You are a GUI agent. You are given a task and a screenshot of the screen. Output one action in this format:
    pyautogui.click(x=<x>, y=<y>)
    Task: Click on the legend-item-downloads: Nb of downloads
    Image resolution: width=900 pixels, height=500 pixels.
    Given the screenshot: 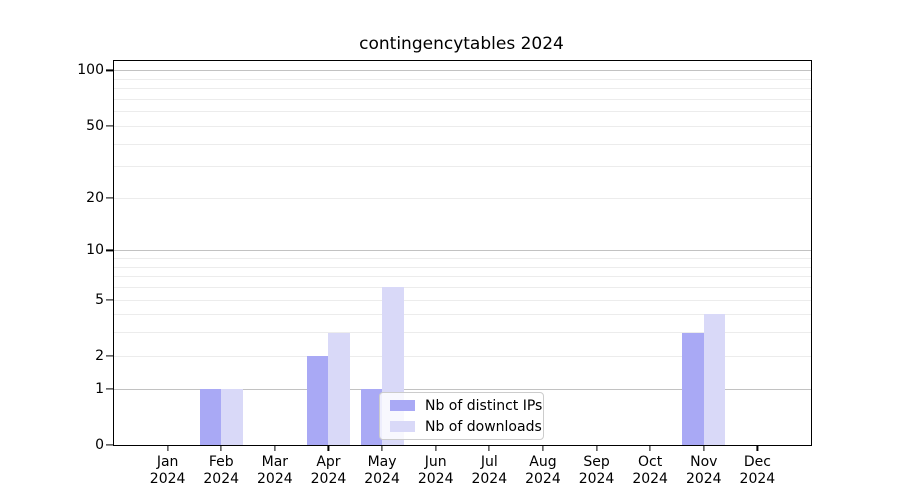 What is the action you would take?
    pyautogui.click(x=463, y=427)
    